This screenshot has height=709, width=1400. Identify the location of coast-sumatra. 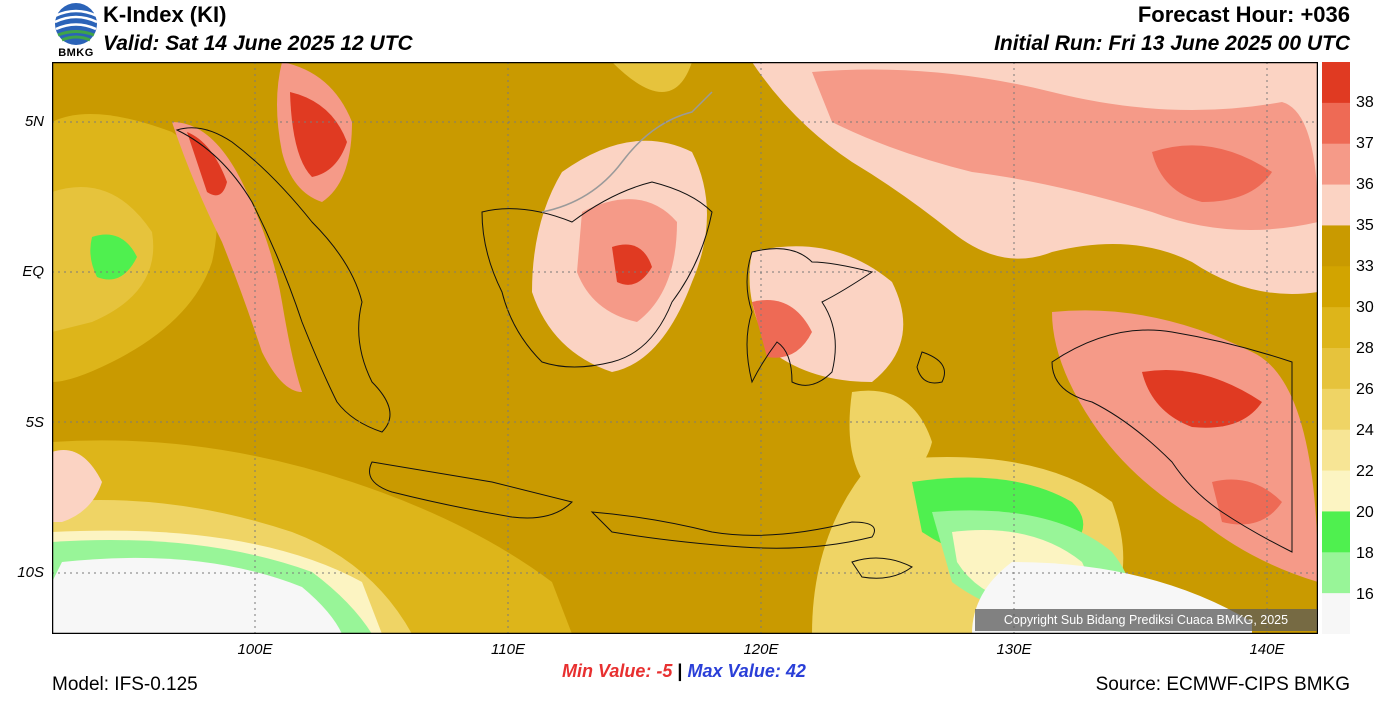
(283, 280).